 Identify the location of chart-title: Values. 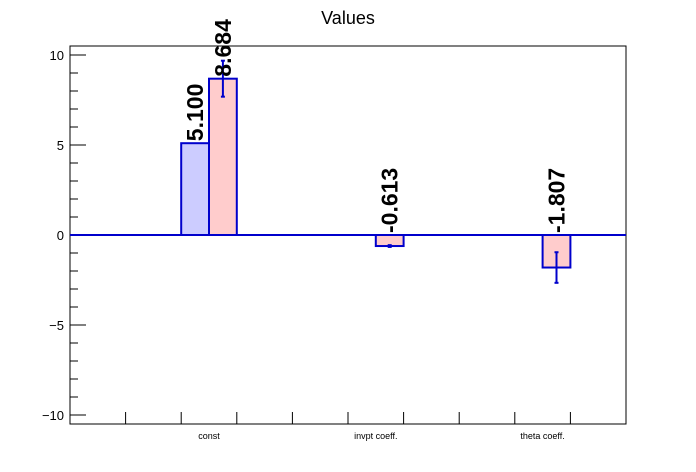
(348, 18).